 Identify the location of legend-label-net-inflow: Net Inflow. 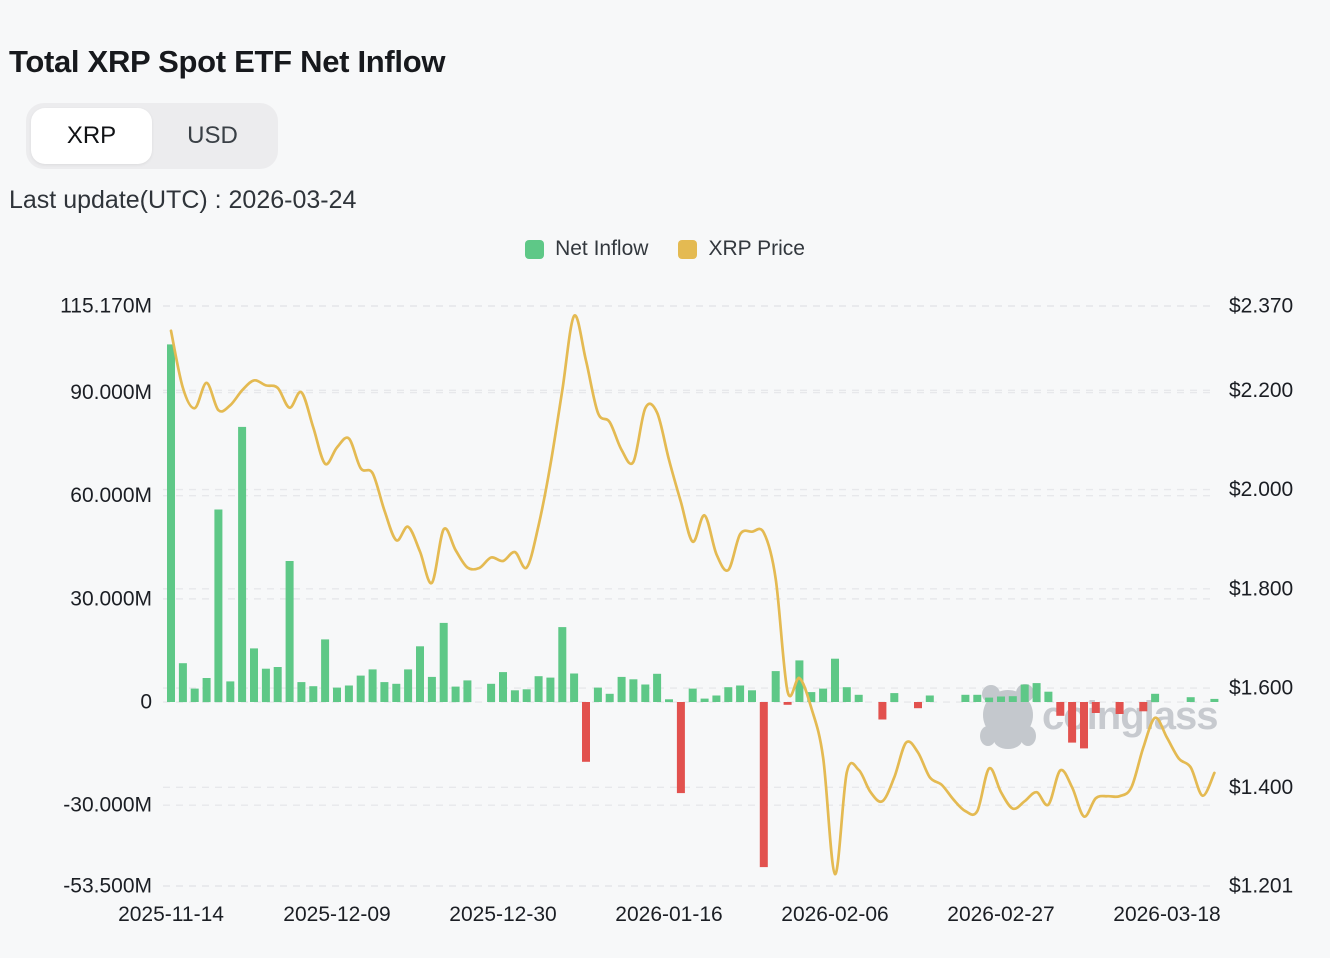
(602, 248).